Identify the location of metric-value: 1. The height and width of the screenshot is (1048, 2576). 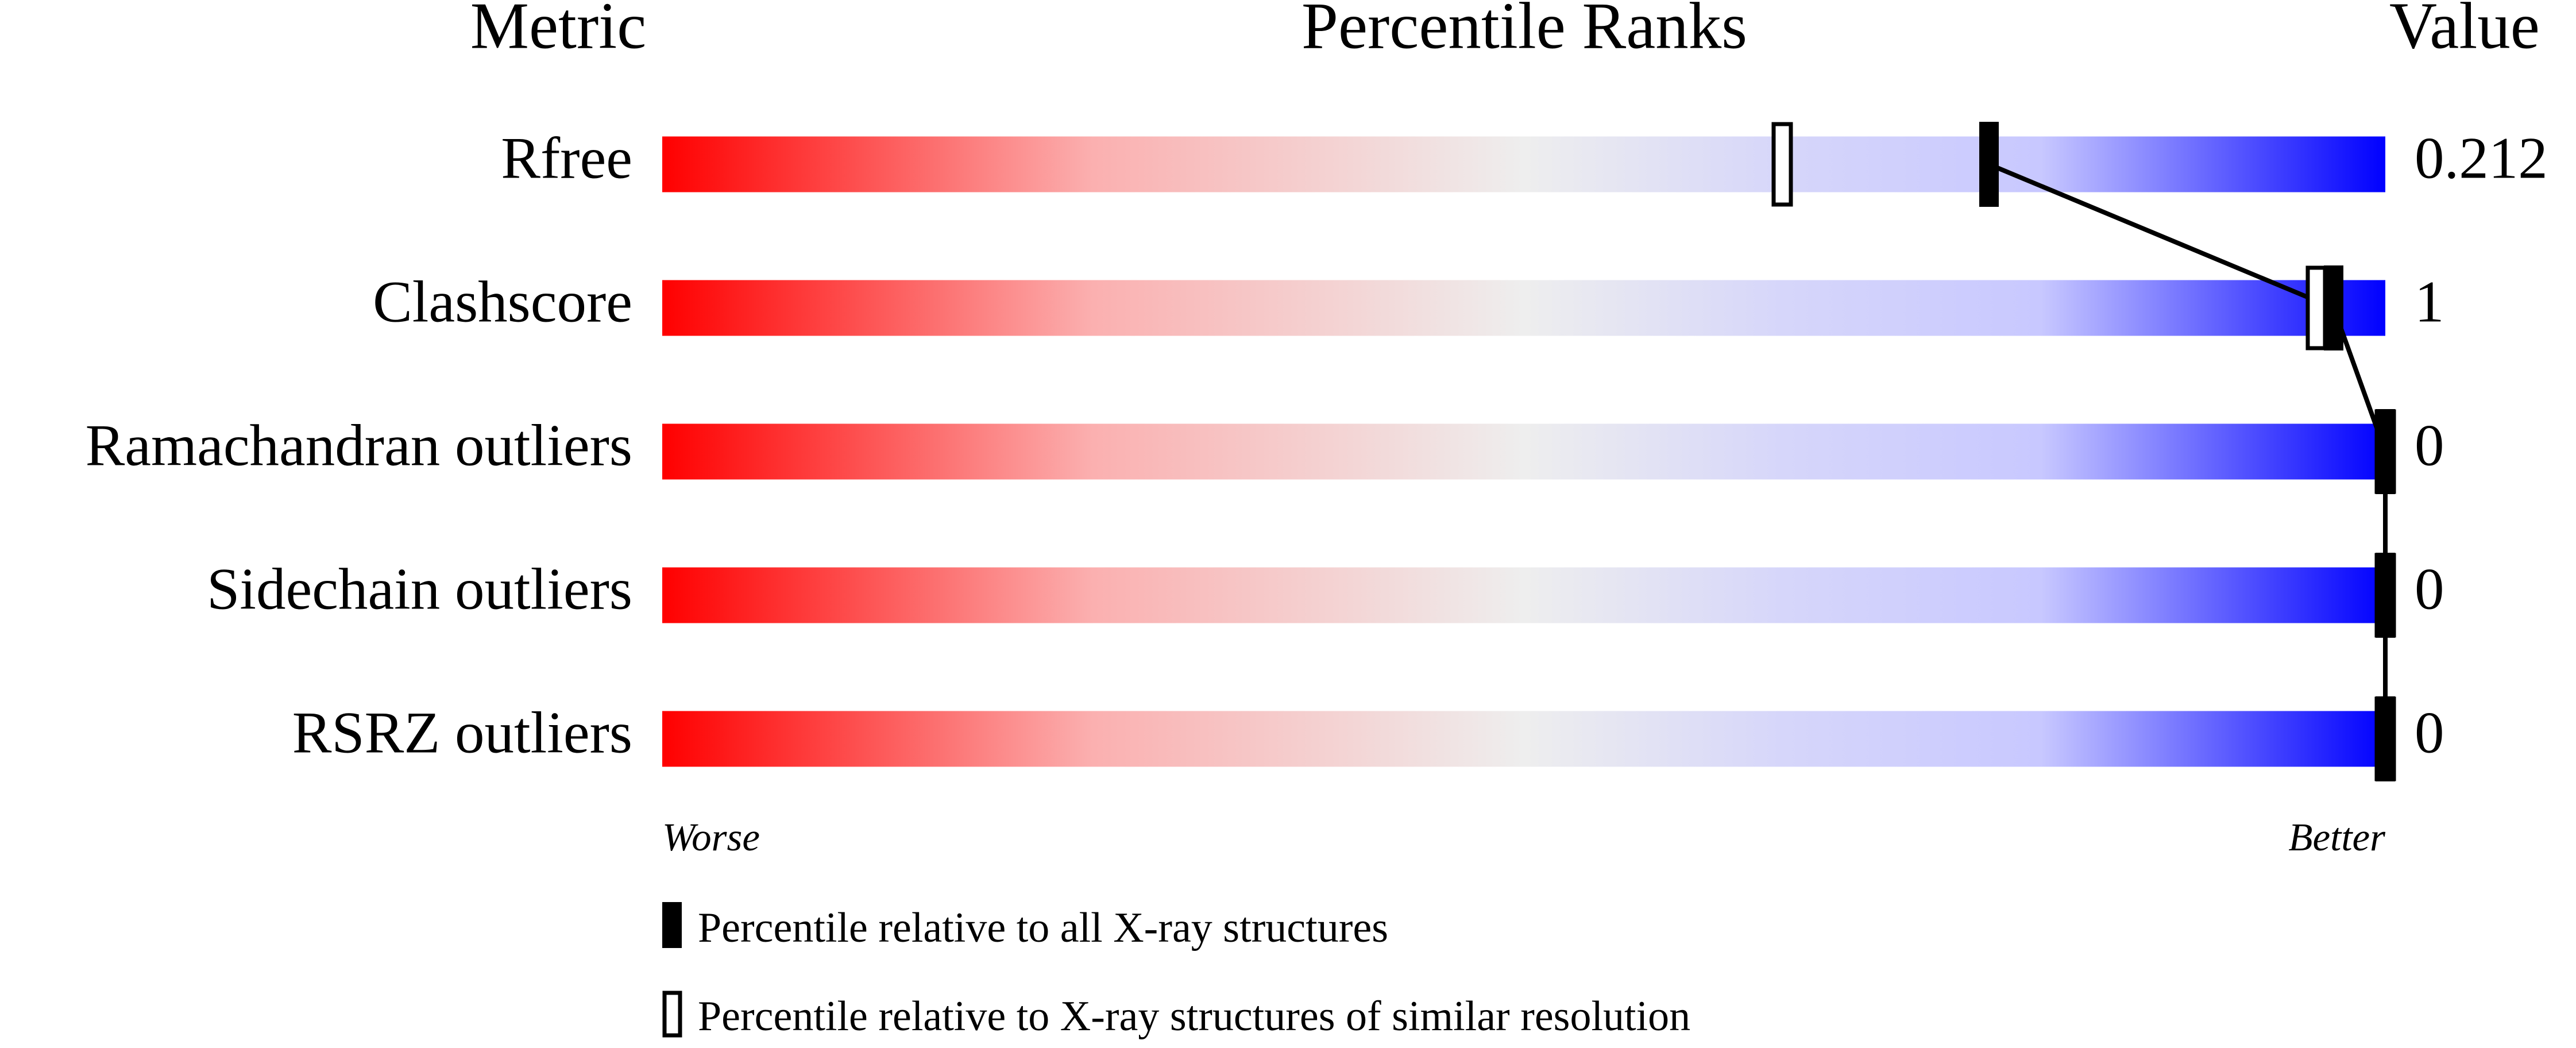
(2429, 302).